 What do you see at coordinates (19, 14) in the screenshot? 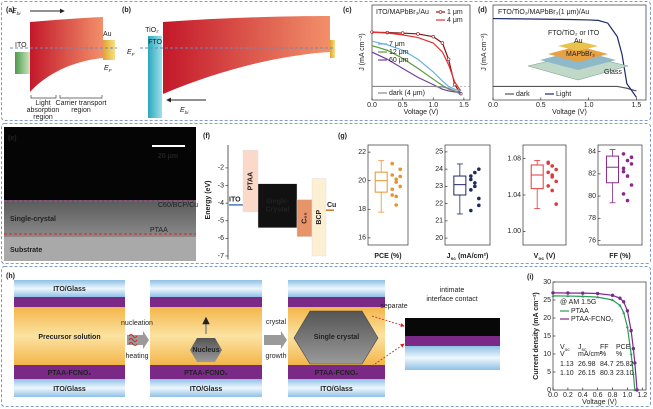
I see `field-label-part: bi` at bounding box center [19, 14].